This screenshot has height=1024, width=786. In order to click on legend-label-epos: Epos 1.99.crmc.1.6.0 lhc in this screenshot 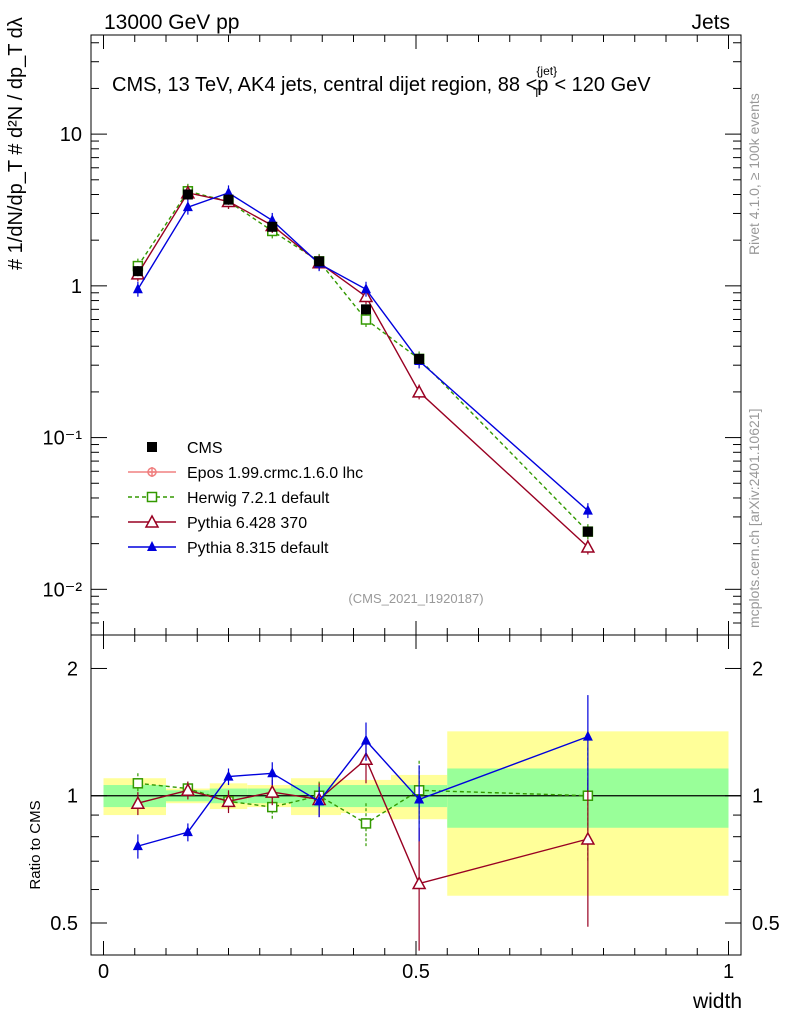, I will do `click(275, 473)`.